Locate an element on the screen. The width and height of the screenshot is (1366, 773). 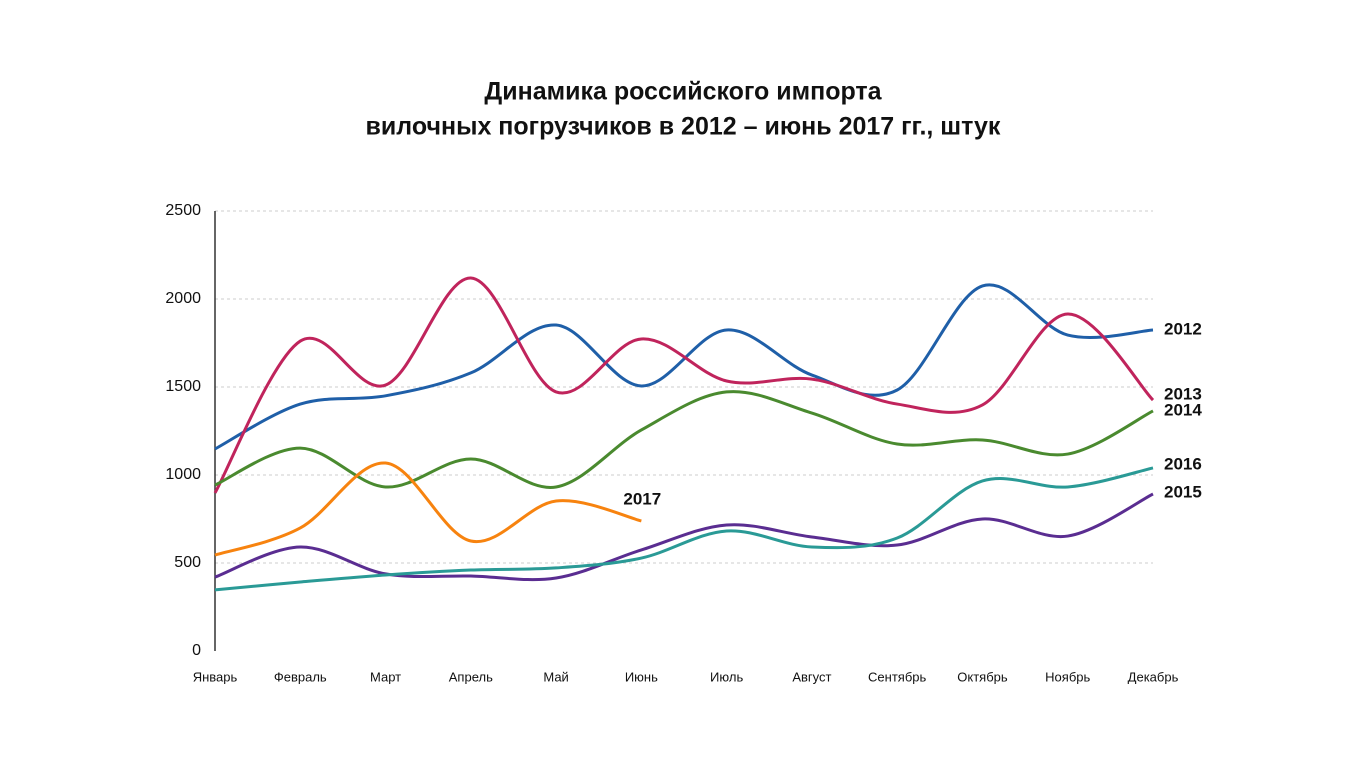
x-tick-label: Ноябрь is located at coordinates (1067, 676).